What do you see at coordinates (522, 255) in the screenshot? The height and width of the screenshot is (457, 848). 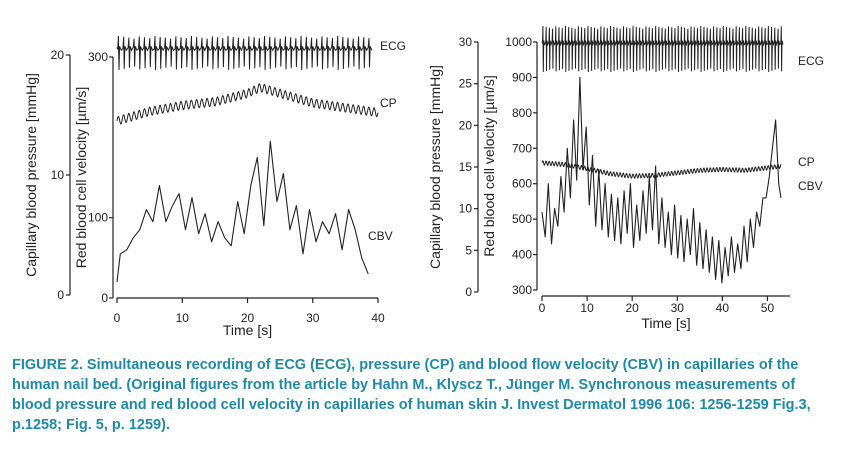 I see `velocity-tick-label: 400` at bounding box center [522, 255].